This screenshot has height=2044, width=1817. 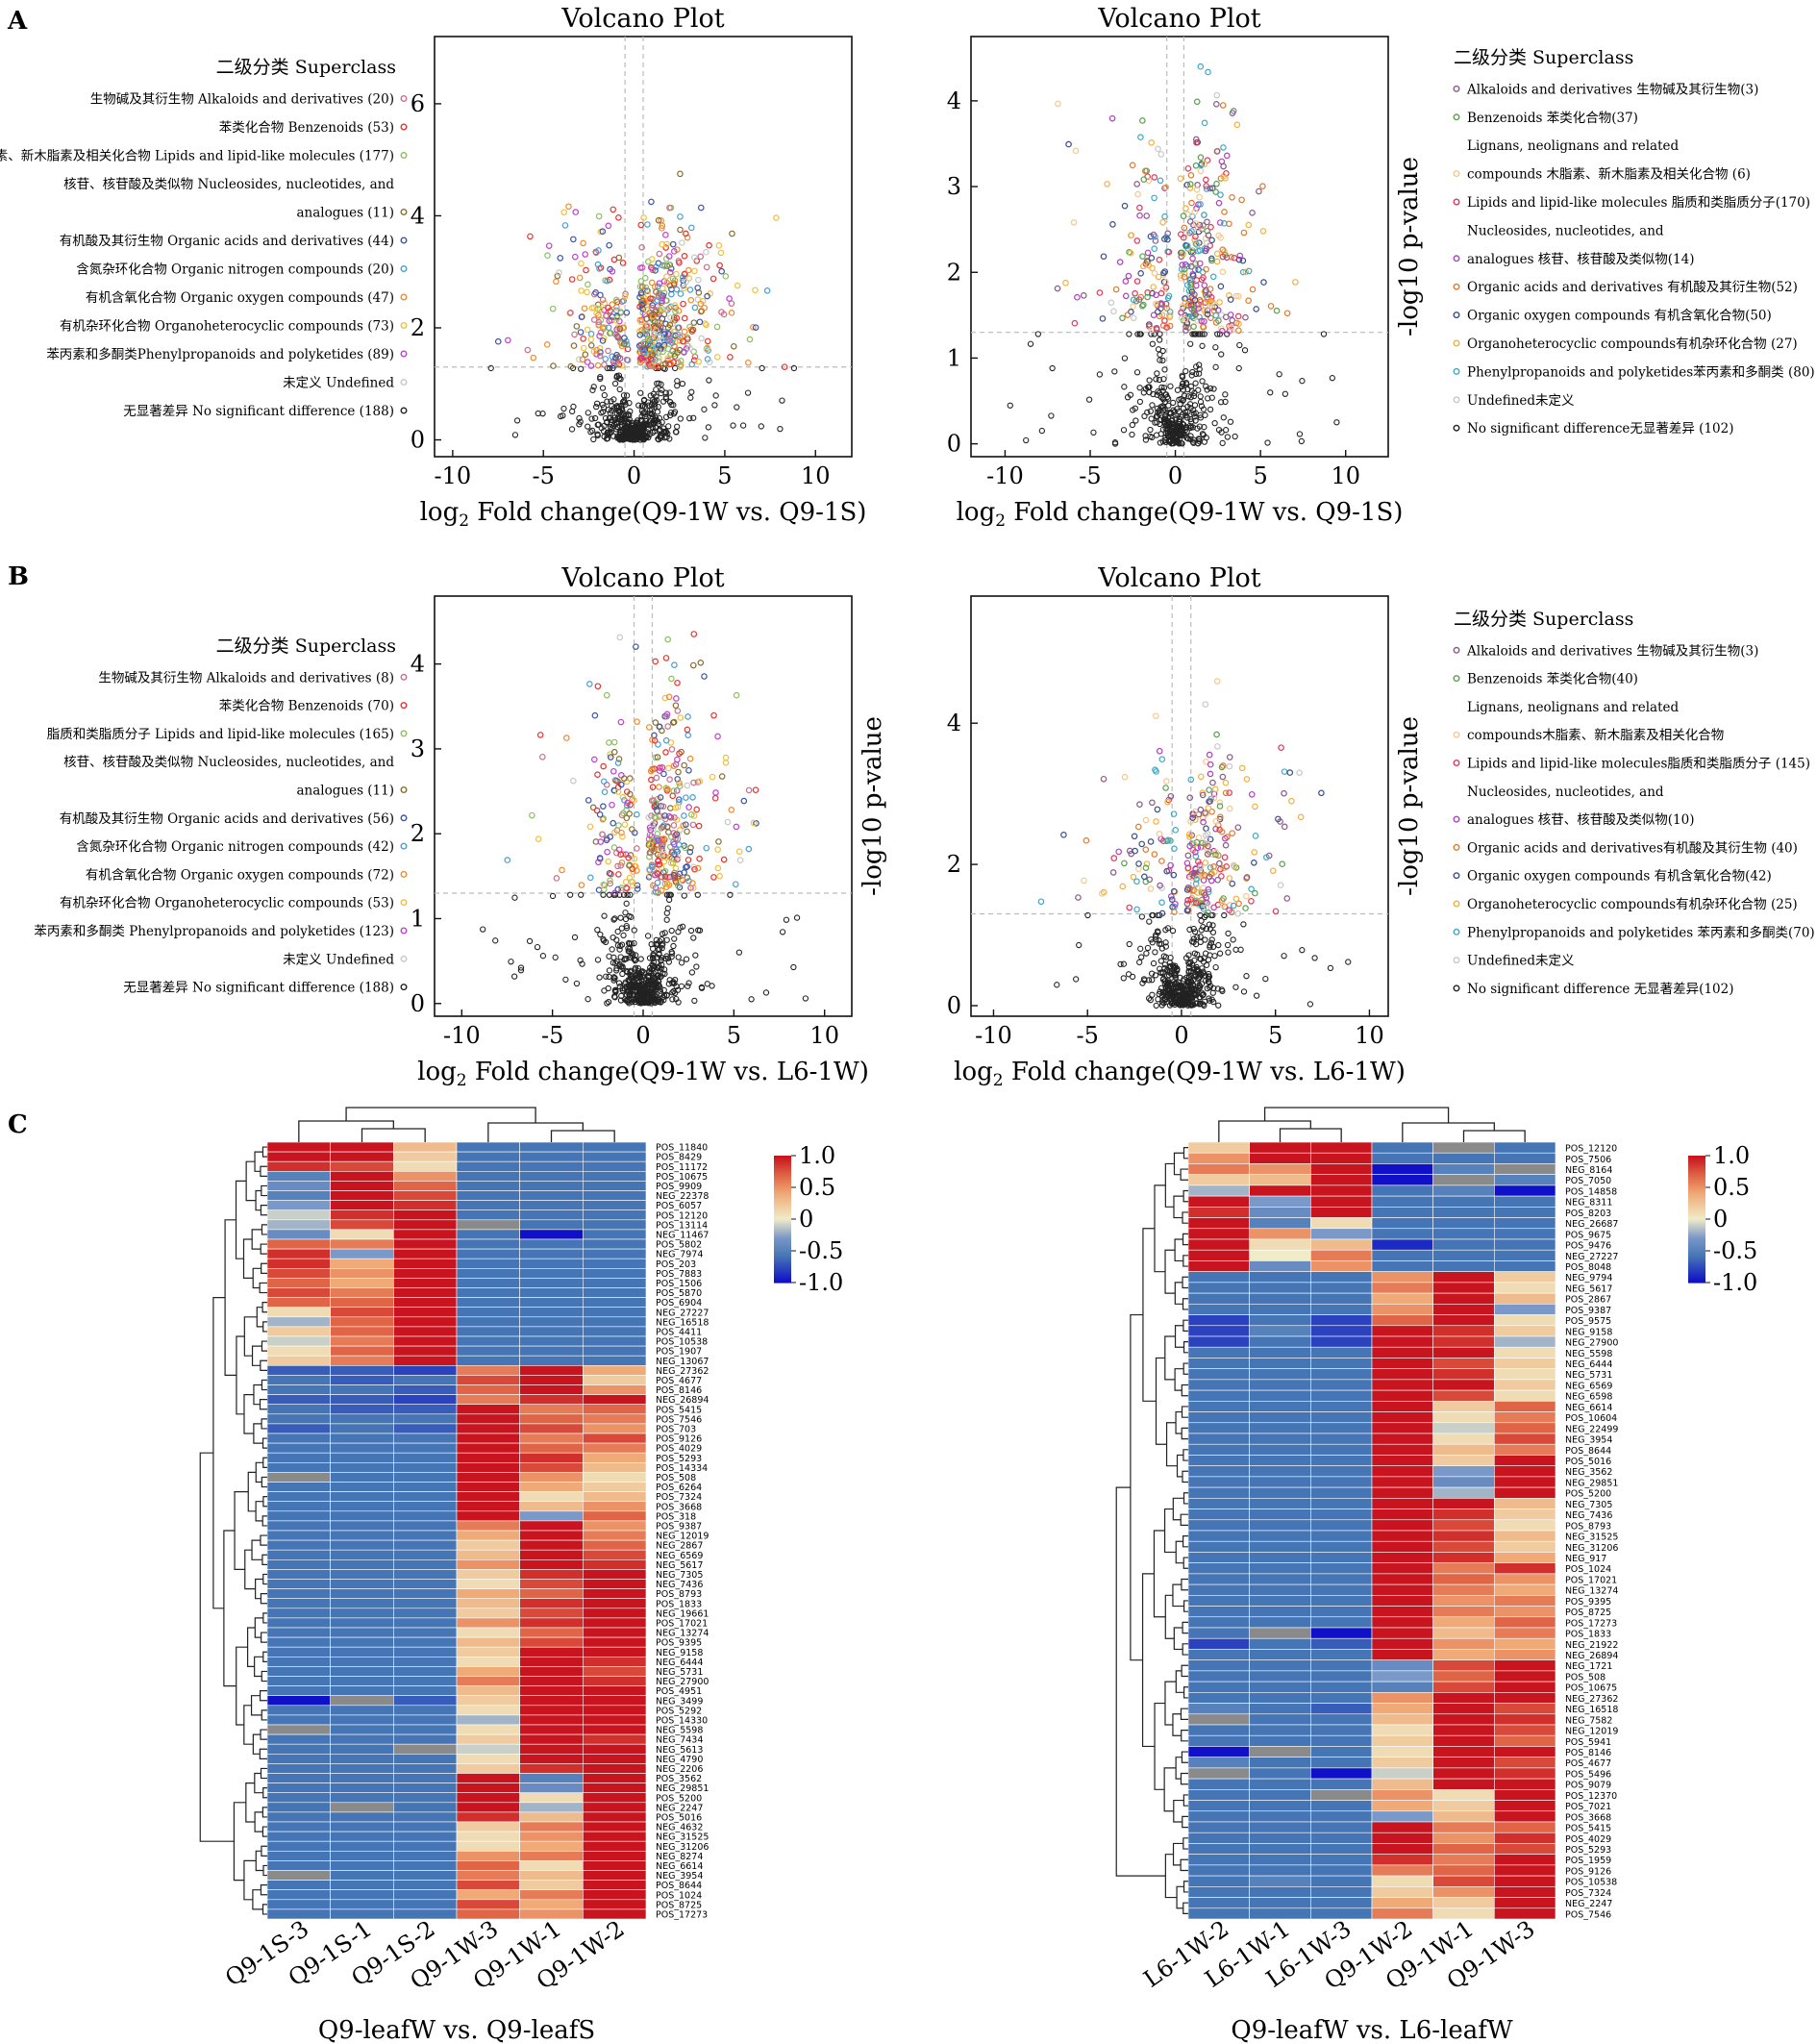 I want to click on legend-entry: No significant difference 无显著差异(102), so click(x=1600, y=989).